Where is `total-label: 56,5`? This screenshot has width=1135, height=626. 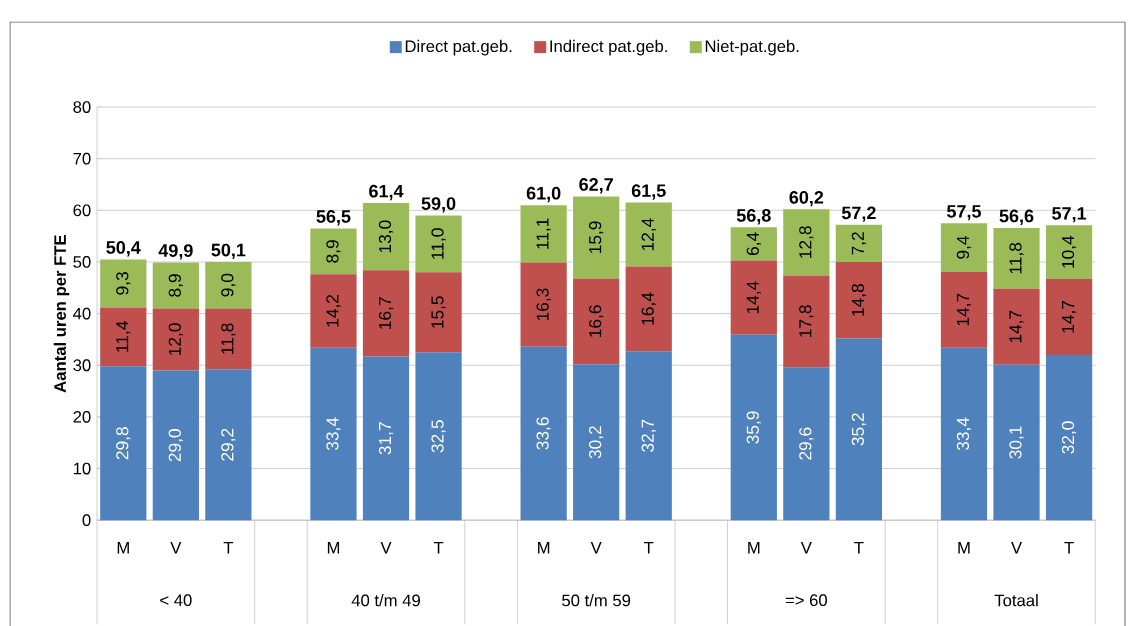 total-label: 56,5 is located at coordinates (333, 218).